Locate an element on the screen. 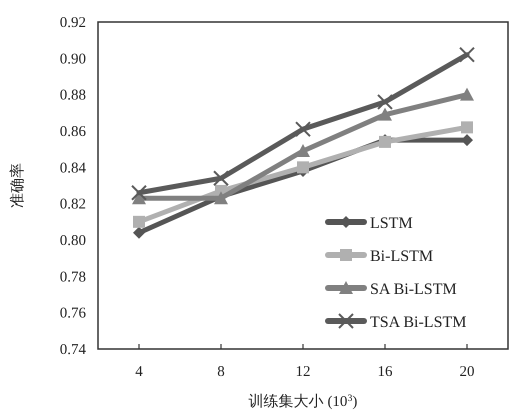 Image resolution: width=512 pixels, height=410 pixels. y-tick-label: 0.86 is located at coordinates (73, 132).